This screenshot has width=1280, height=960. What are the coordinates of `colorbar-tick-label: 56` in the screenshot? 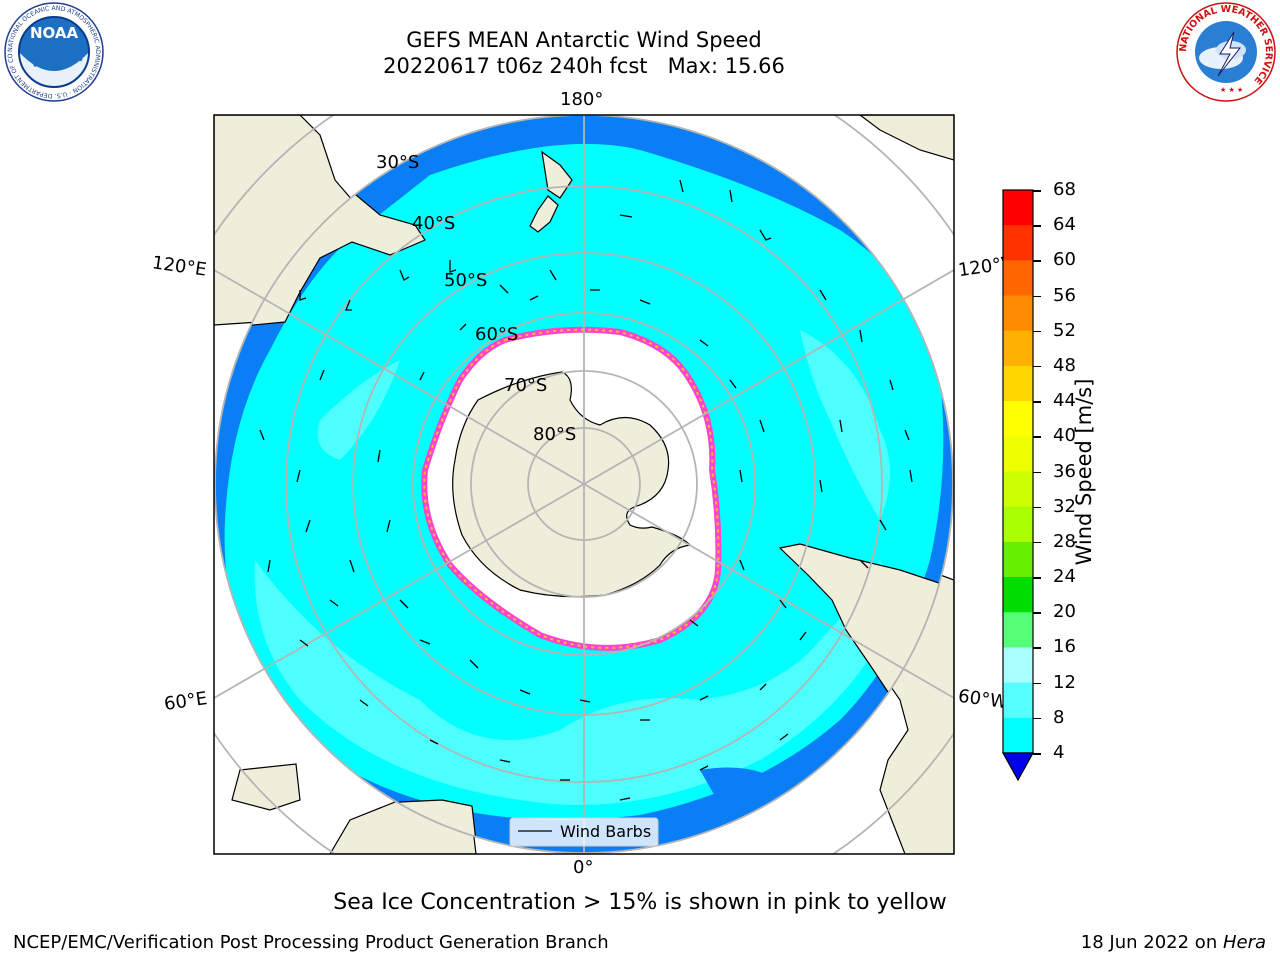 It's located at (1064, 295).